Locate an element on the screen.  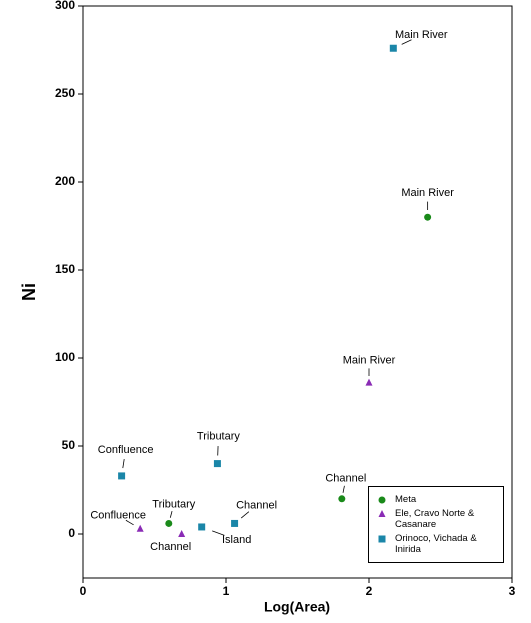
y-tick-label: 100 is located at coordinates (65, 357).